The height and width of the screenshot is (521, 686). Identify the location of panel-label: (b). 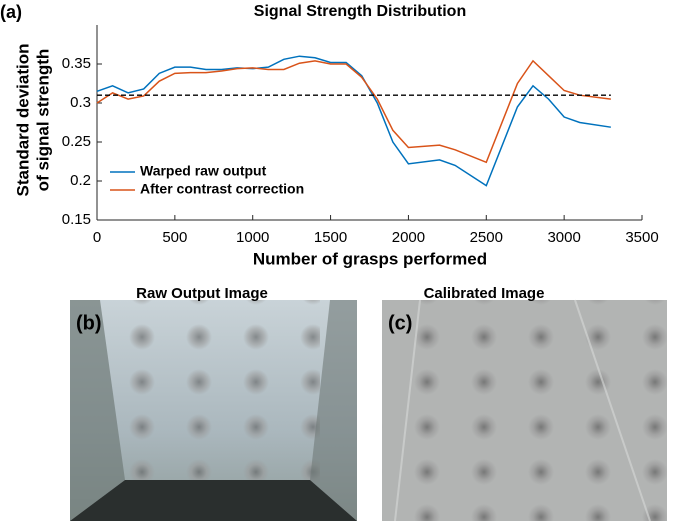
(89, 323).